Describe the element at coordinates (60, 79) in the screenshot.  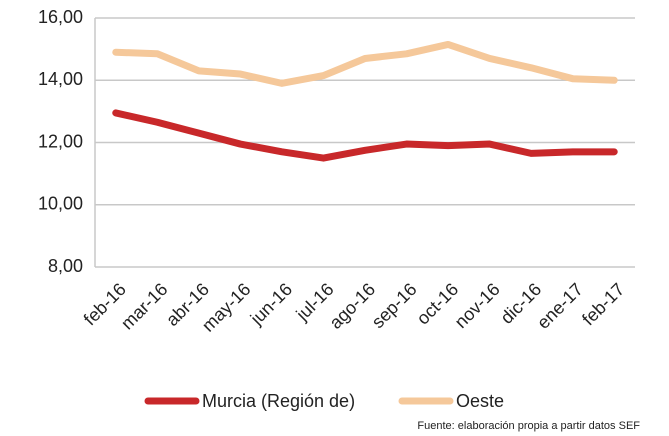
I see `y-tick-label: 14,00` at that location.